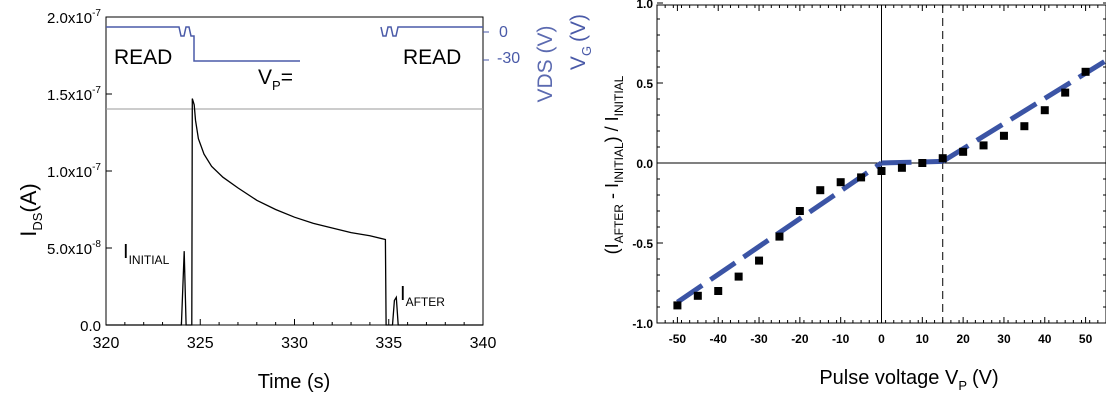 The width and height of the screenshot is (1106, 398). I want to click on right-x-tick-label: 30, so click(1004, 339).